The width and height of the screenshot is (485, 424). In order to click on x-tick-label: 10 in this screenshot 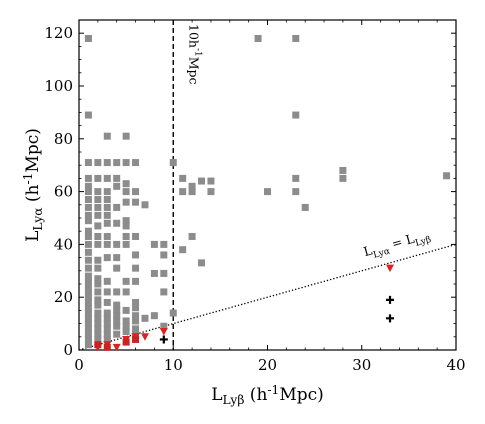, I will do `click(173, 365)`.